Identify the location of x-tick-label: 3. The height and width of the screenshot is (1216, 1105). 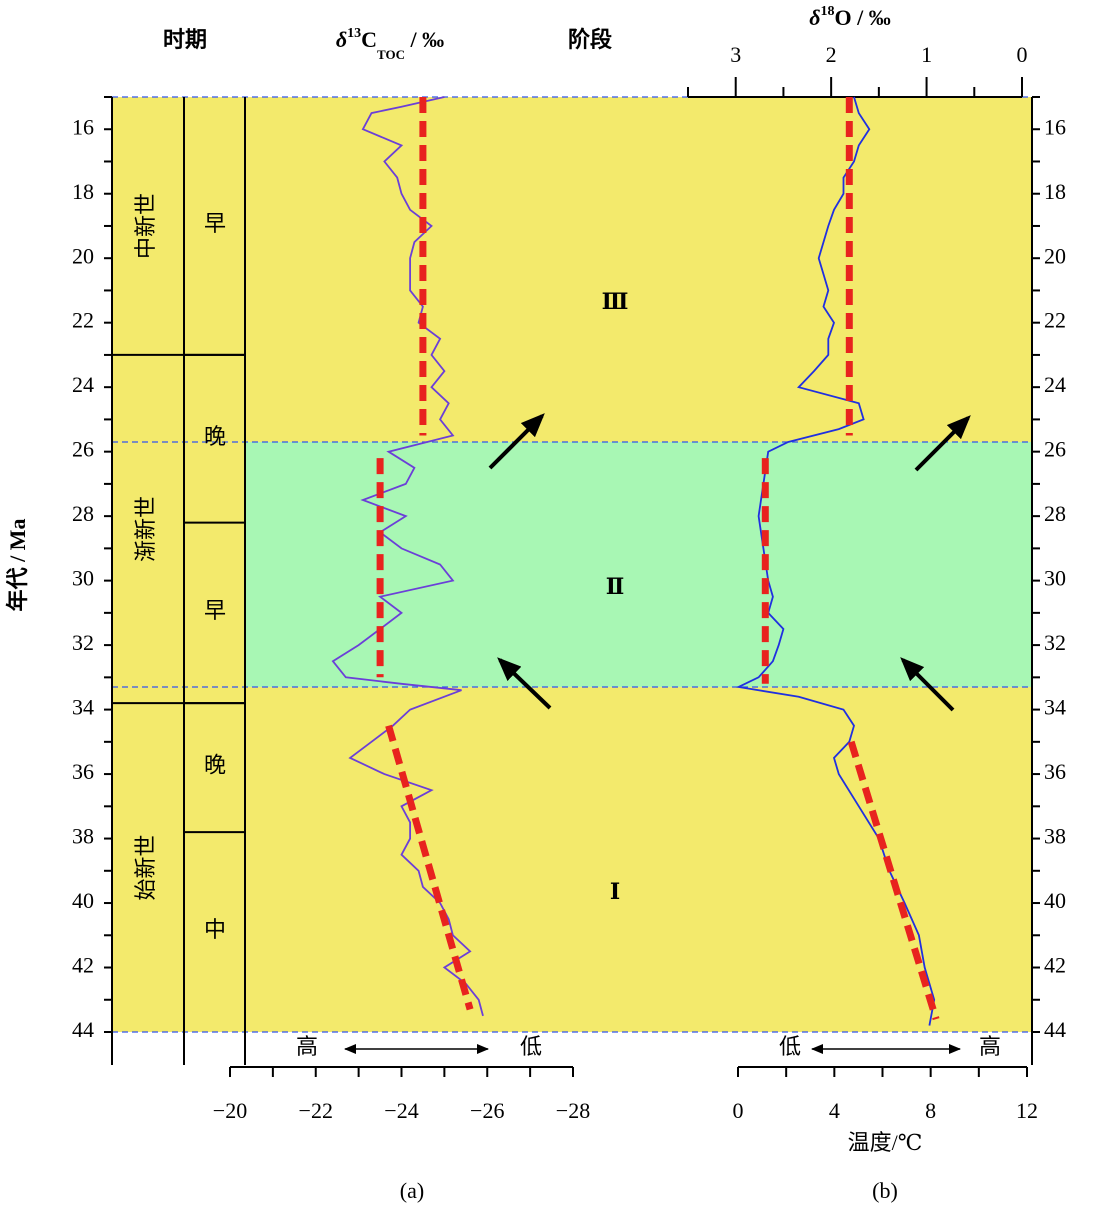
(735, 54).